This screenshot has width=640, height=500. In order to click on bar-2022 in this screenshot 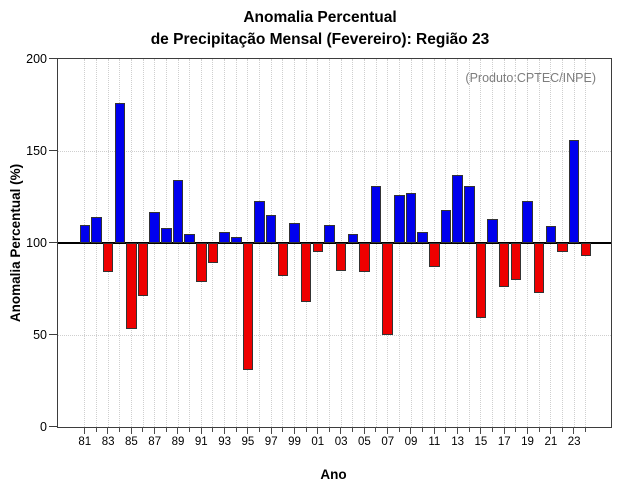, I will do `click(562, 248)`.